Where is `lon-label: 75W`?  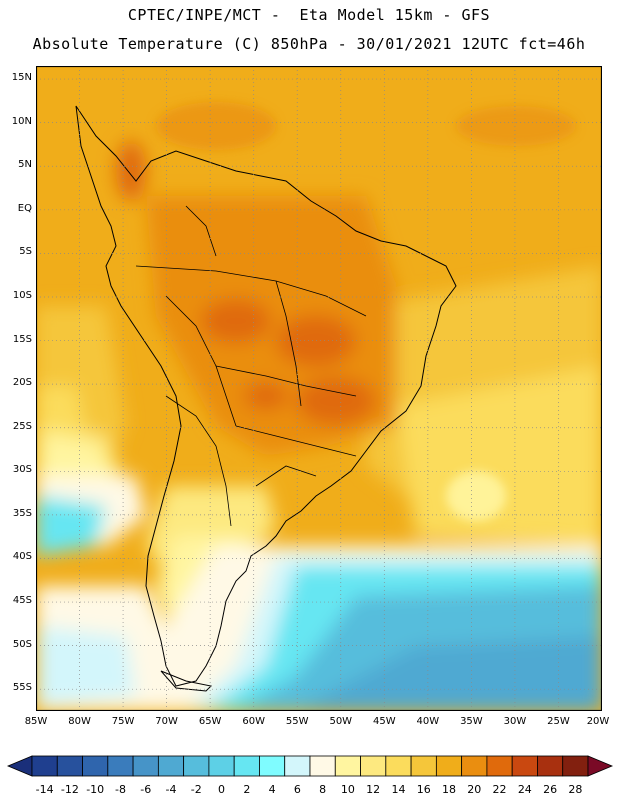 lon-label: 75W is located at coordinates (123, 721).